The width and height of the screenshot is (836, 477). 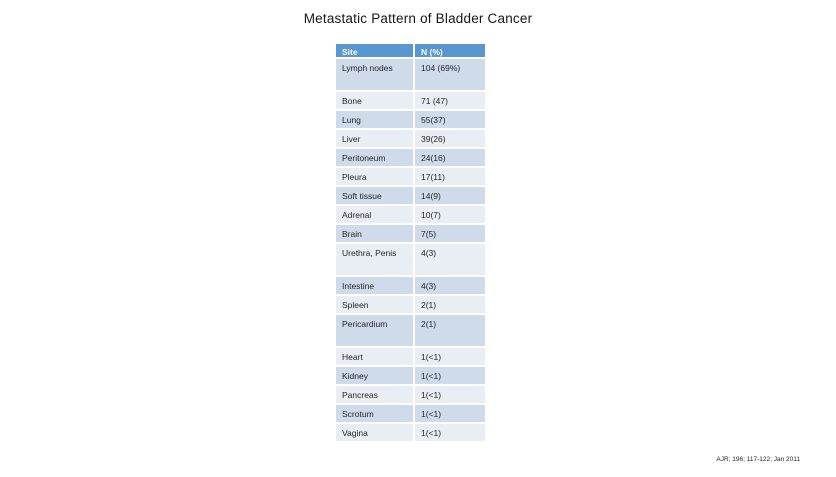 I want to click on table-row: Pericardium 2(1), so click(x=410, y=331).